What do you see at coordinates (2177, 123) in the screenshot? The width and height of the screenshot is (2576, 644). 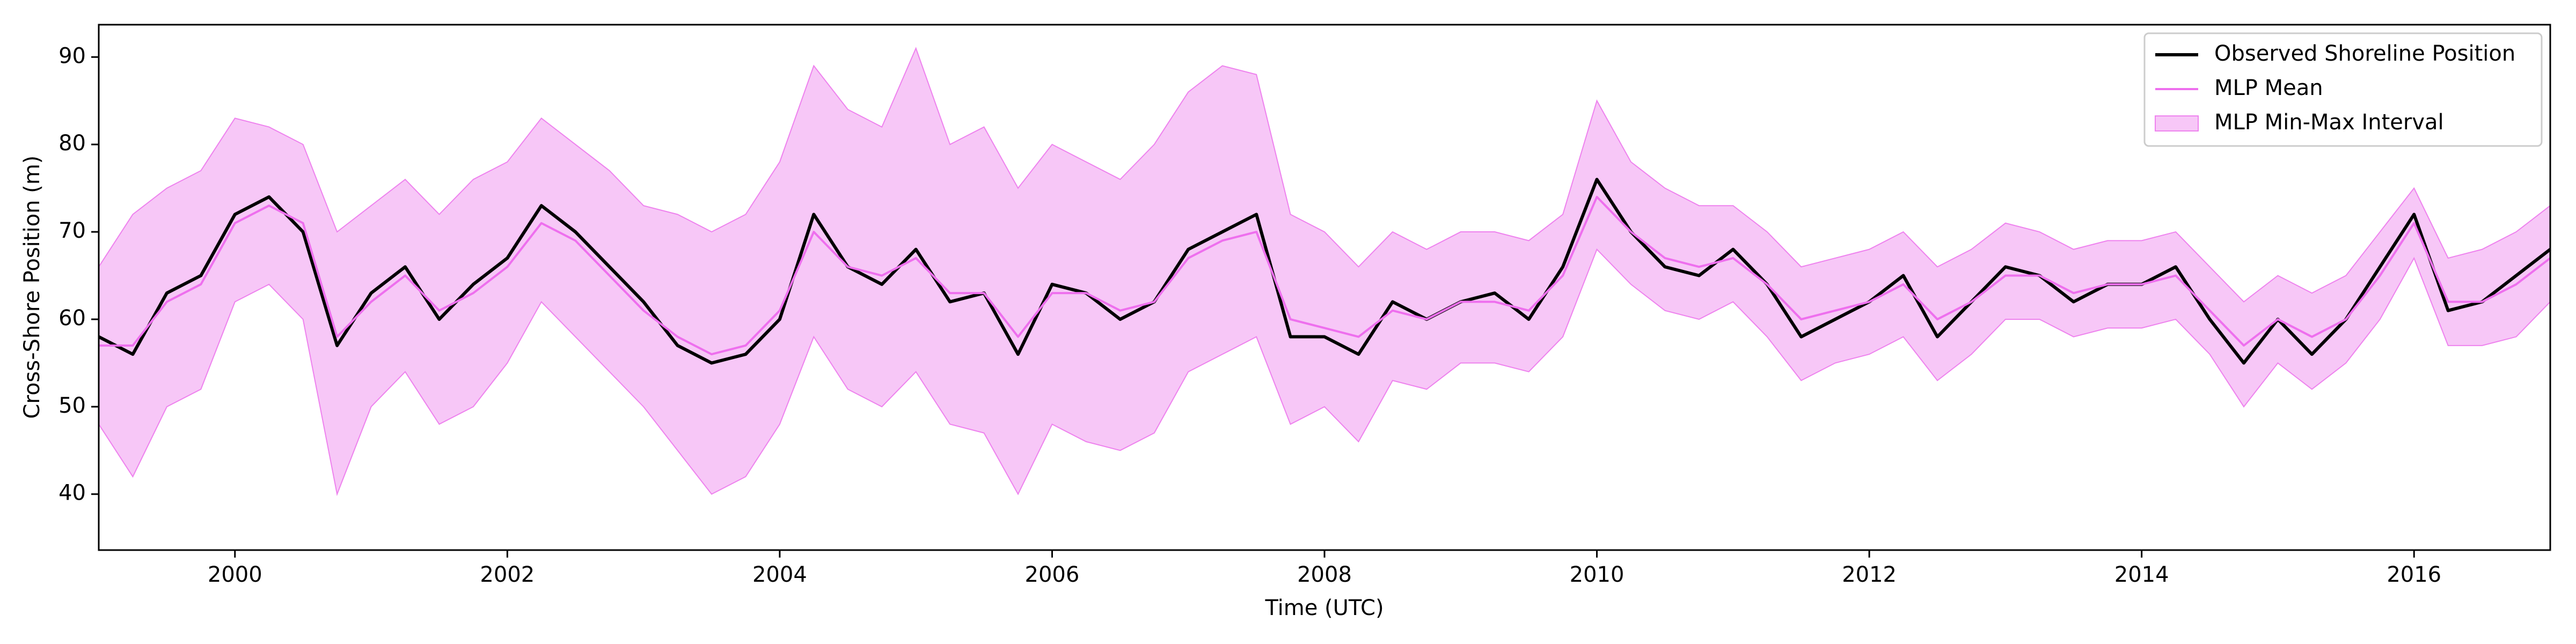 I see `legend-patch` at bounding box center [2177, 123].